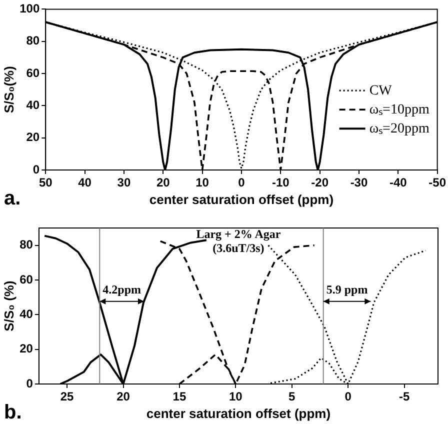 The image size is (448, 424). Describe the element at coordinates (121, 289) in the screenshot. I see `annotation: 4.2ppm` at that location.